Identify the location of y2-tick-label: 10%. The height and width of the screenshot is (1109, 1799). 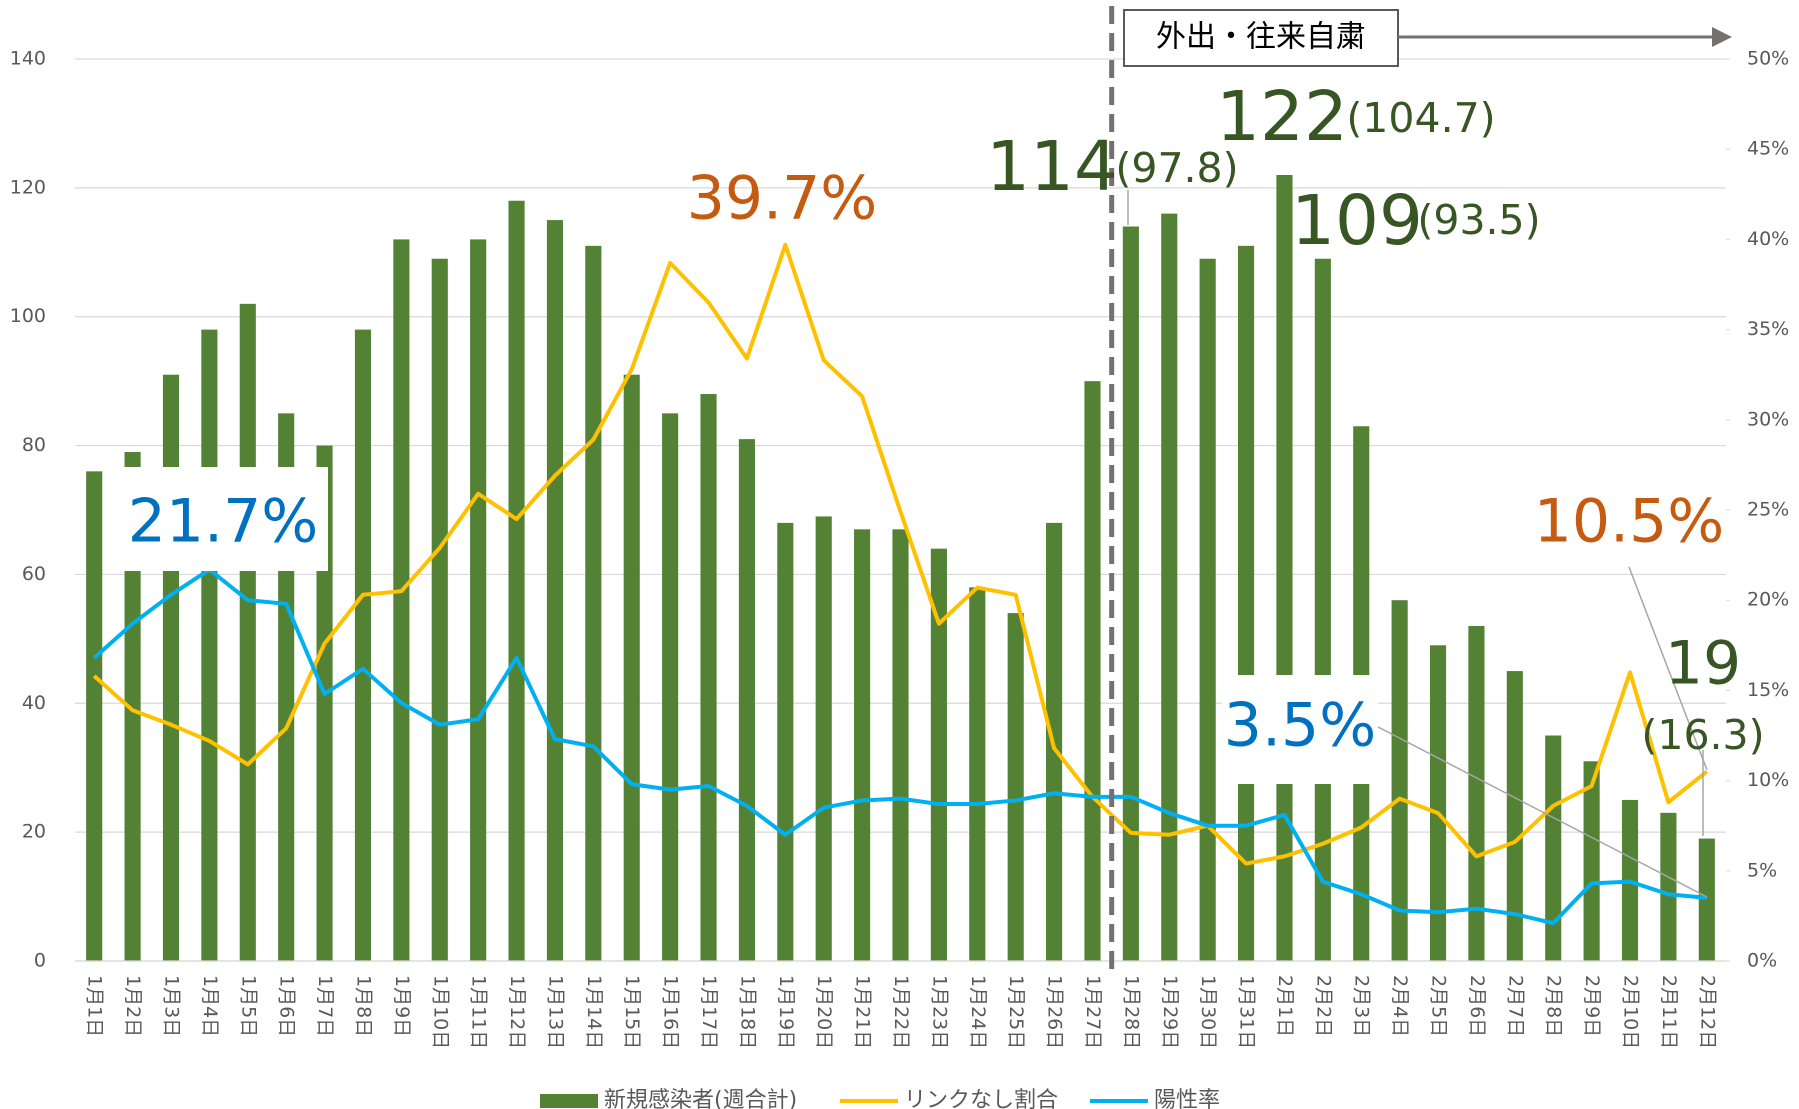
(1768, 780).